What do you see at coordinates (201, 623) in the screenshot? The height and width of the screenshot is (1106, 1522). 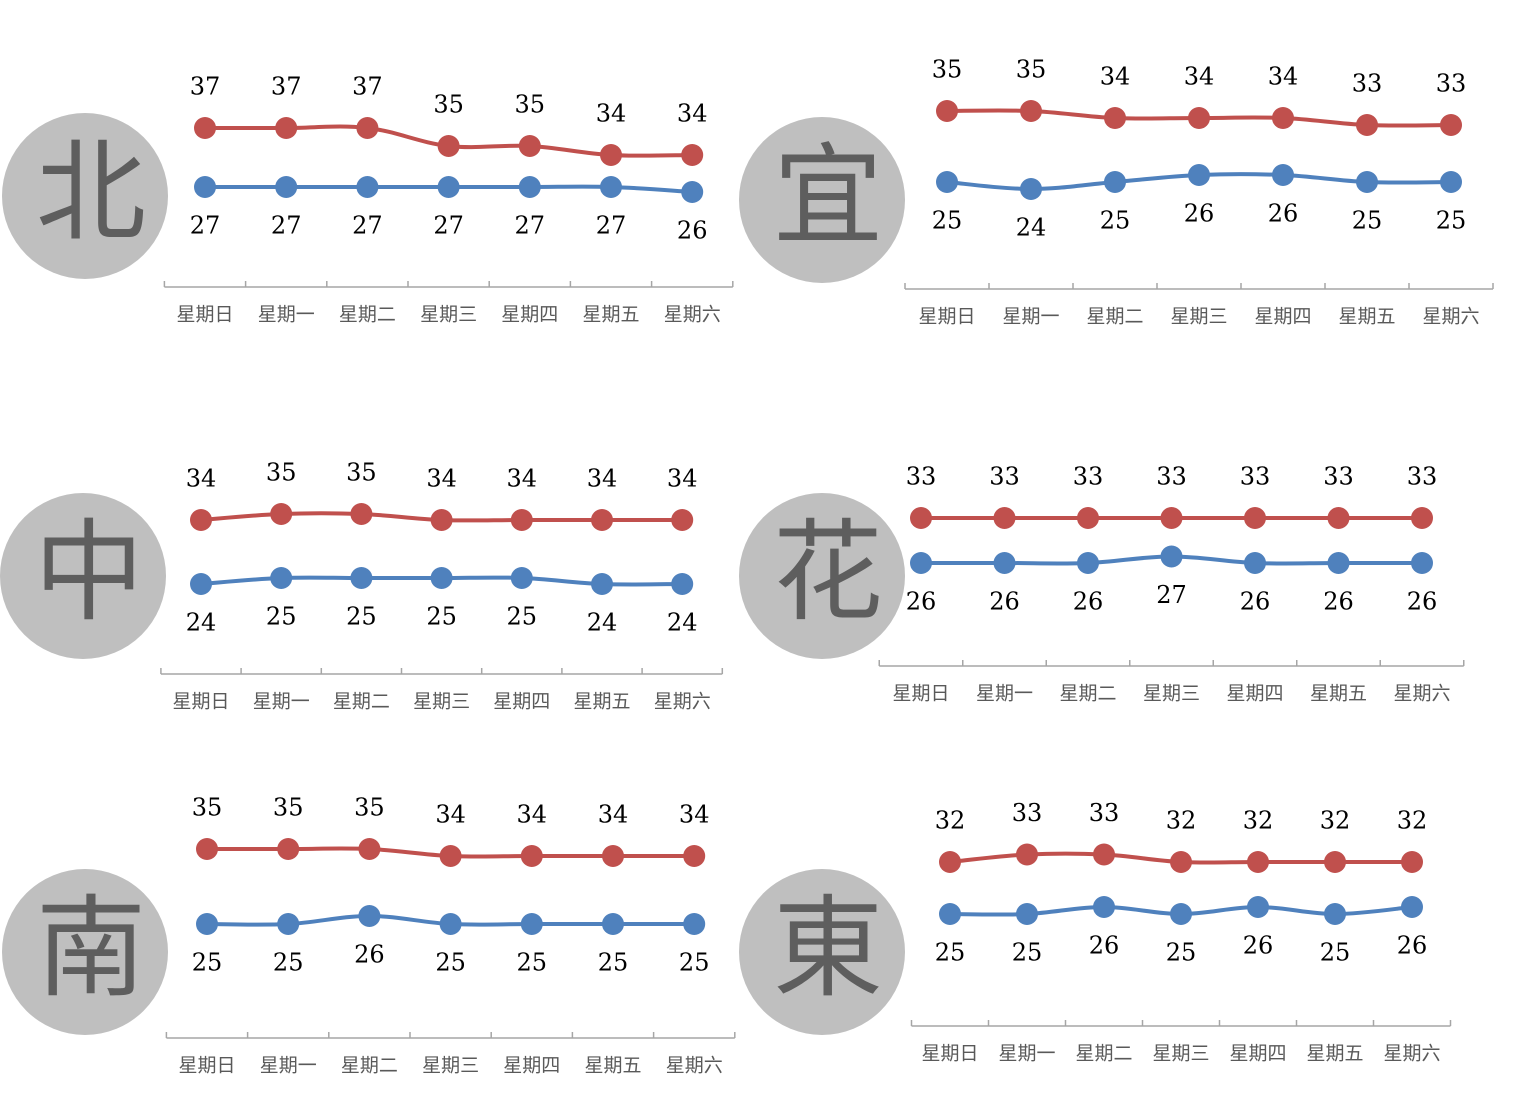 I see `low-temp-label: 24` at bounding box center [201, 623].